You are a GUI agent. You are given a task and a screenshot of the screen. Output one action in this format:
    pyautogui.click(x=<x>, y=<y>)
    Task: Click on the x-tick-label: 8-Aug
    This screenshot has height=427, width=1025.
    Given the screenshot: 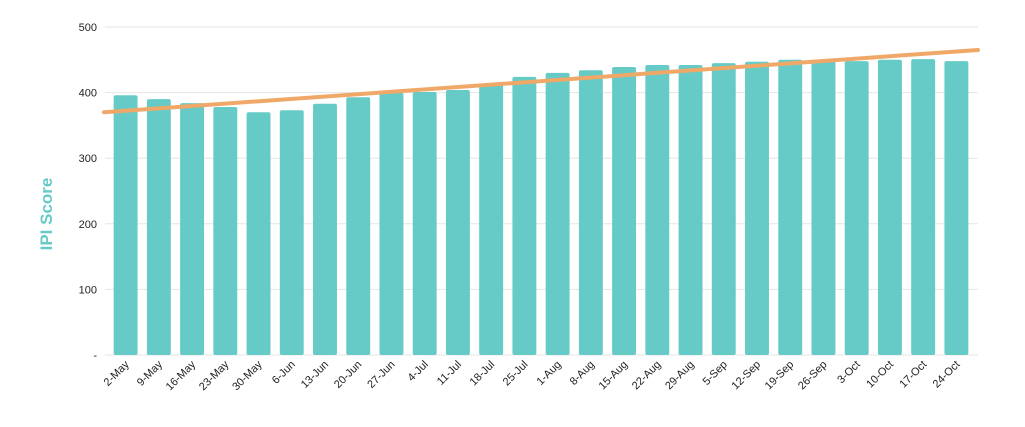 What is the action you would take?
    pyautogui.click(x=582, y=373)
    